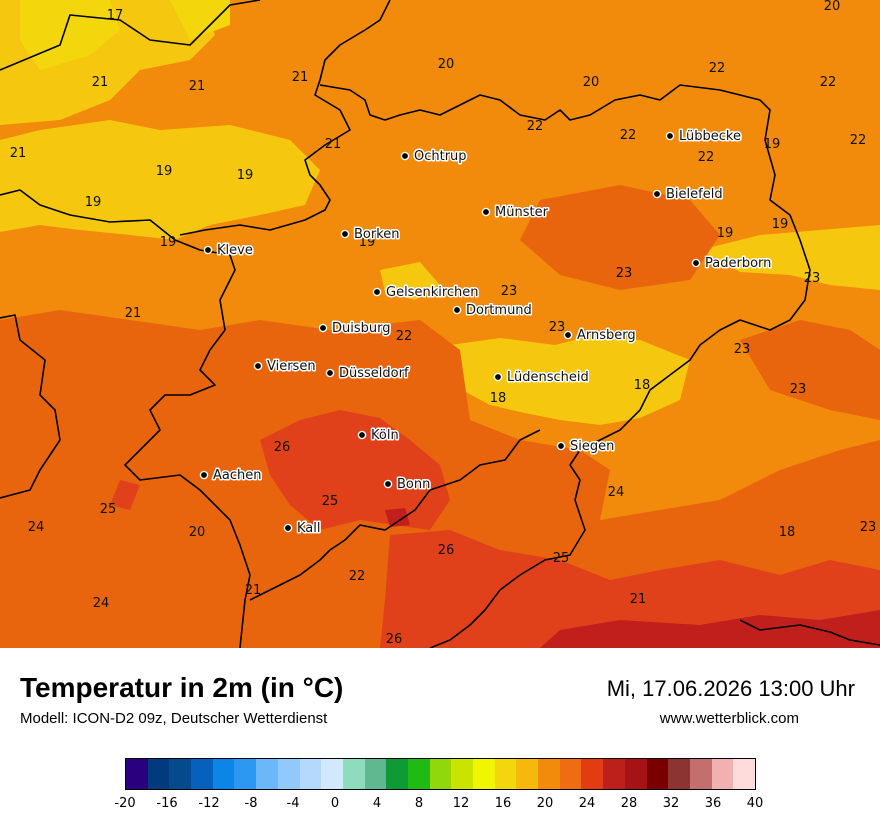  What do you see at coordinates (377, 234) in the screenshot?
I see `city-label: Borken` at bounding box center [377, 234].